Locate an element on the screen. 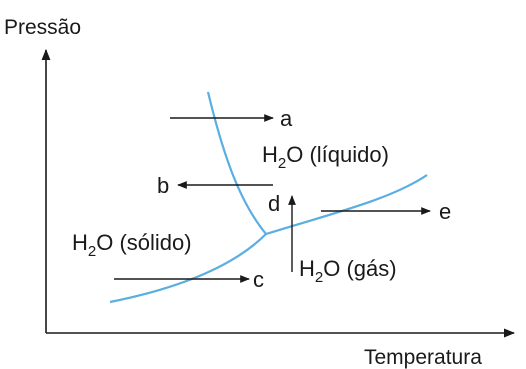  fusion-curve is located at coordinates (236, 163).